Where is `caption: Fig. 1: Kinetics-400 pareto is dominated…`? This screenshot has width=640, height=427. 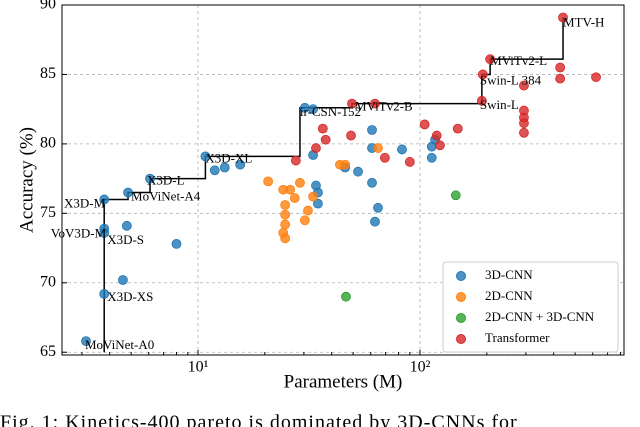
caption: Fig. 1: Kinetics-400 pareto is dominated… is located at coordinates (259, 419).